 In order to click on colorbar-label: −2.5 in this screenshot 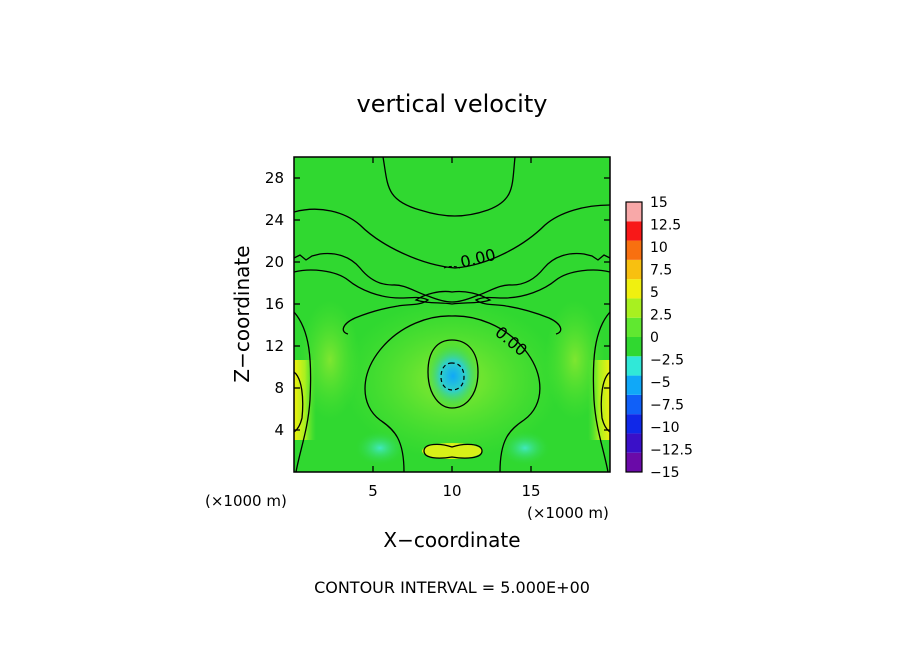, I will do `click(667, 361)`.